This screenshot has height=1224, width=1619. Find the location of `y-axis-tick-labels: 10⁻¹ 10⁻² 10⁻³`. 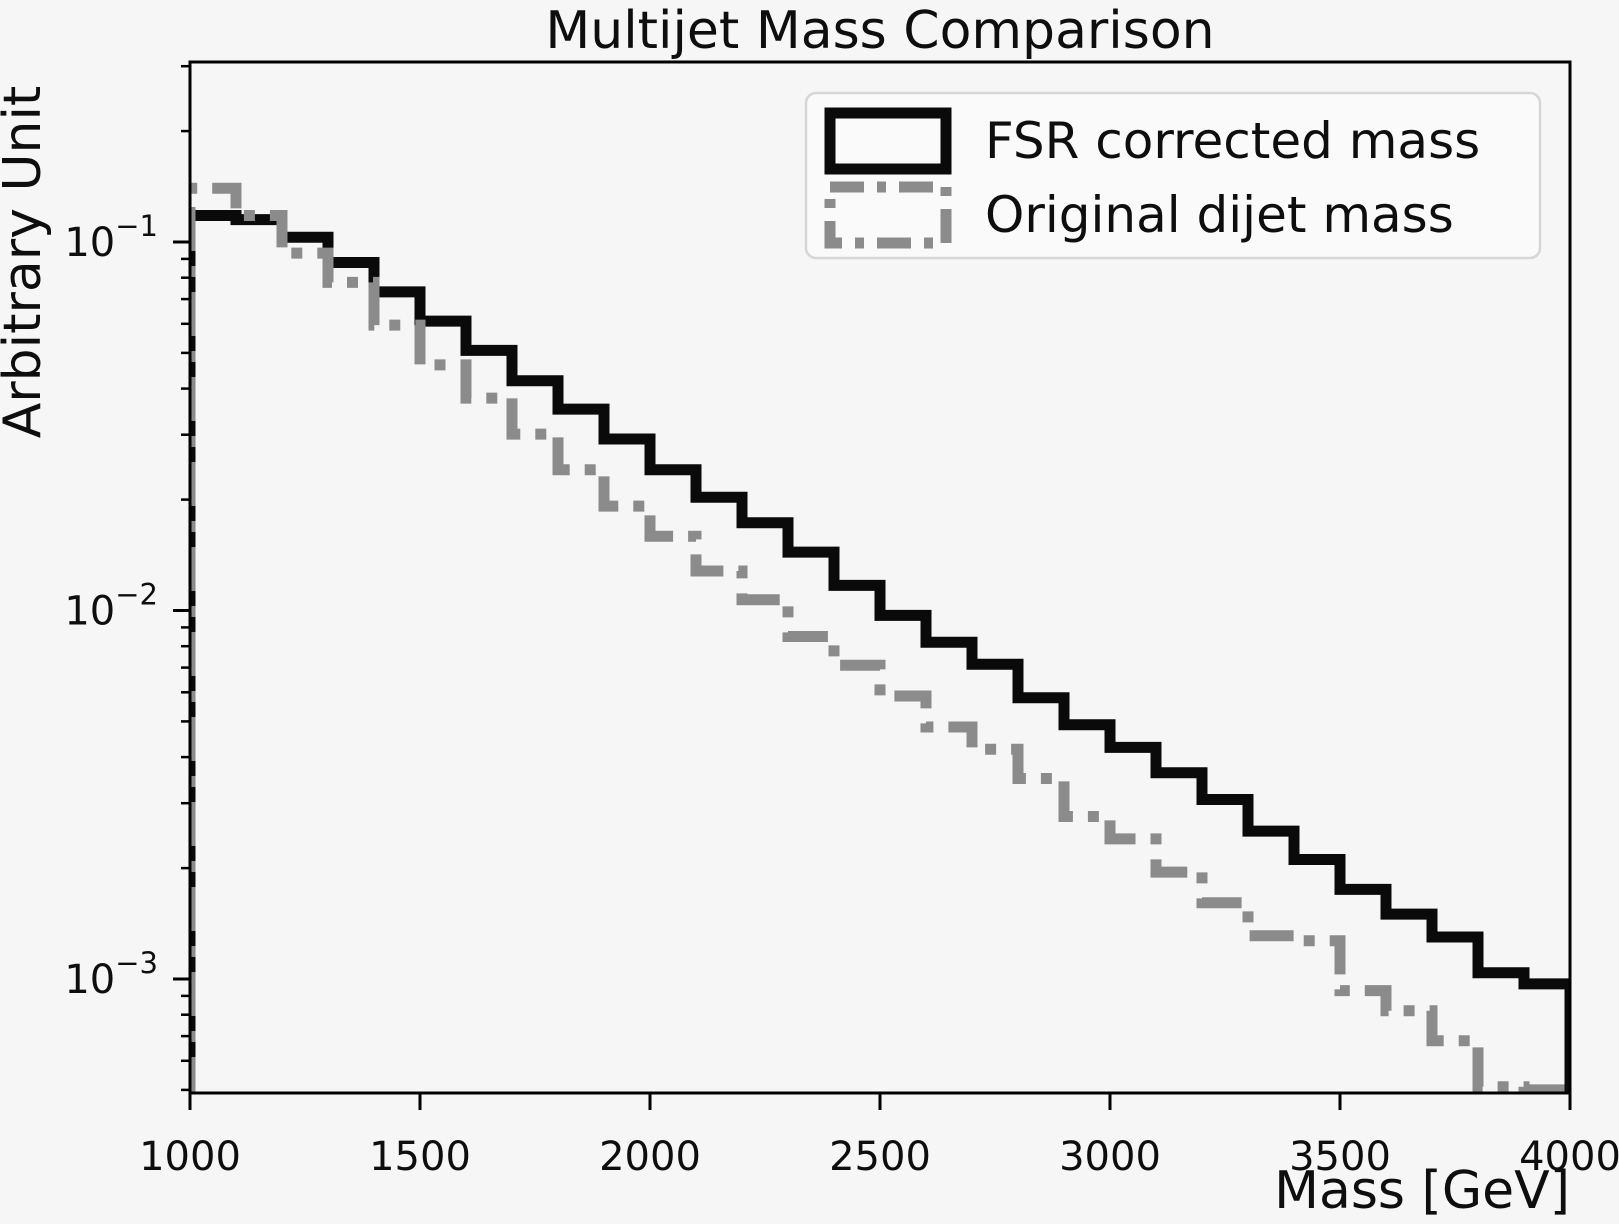

y-axis-tick-labels: 10⁻¹ 10⁻² 10⁻³ is located at coordinates (111, 606).